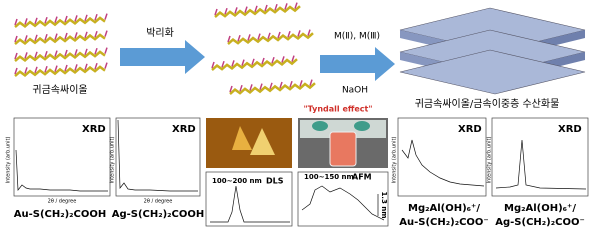 The height and width of the screenshot is (240, 595). I want to click on label: 2θ / degree, so click(158, 202).